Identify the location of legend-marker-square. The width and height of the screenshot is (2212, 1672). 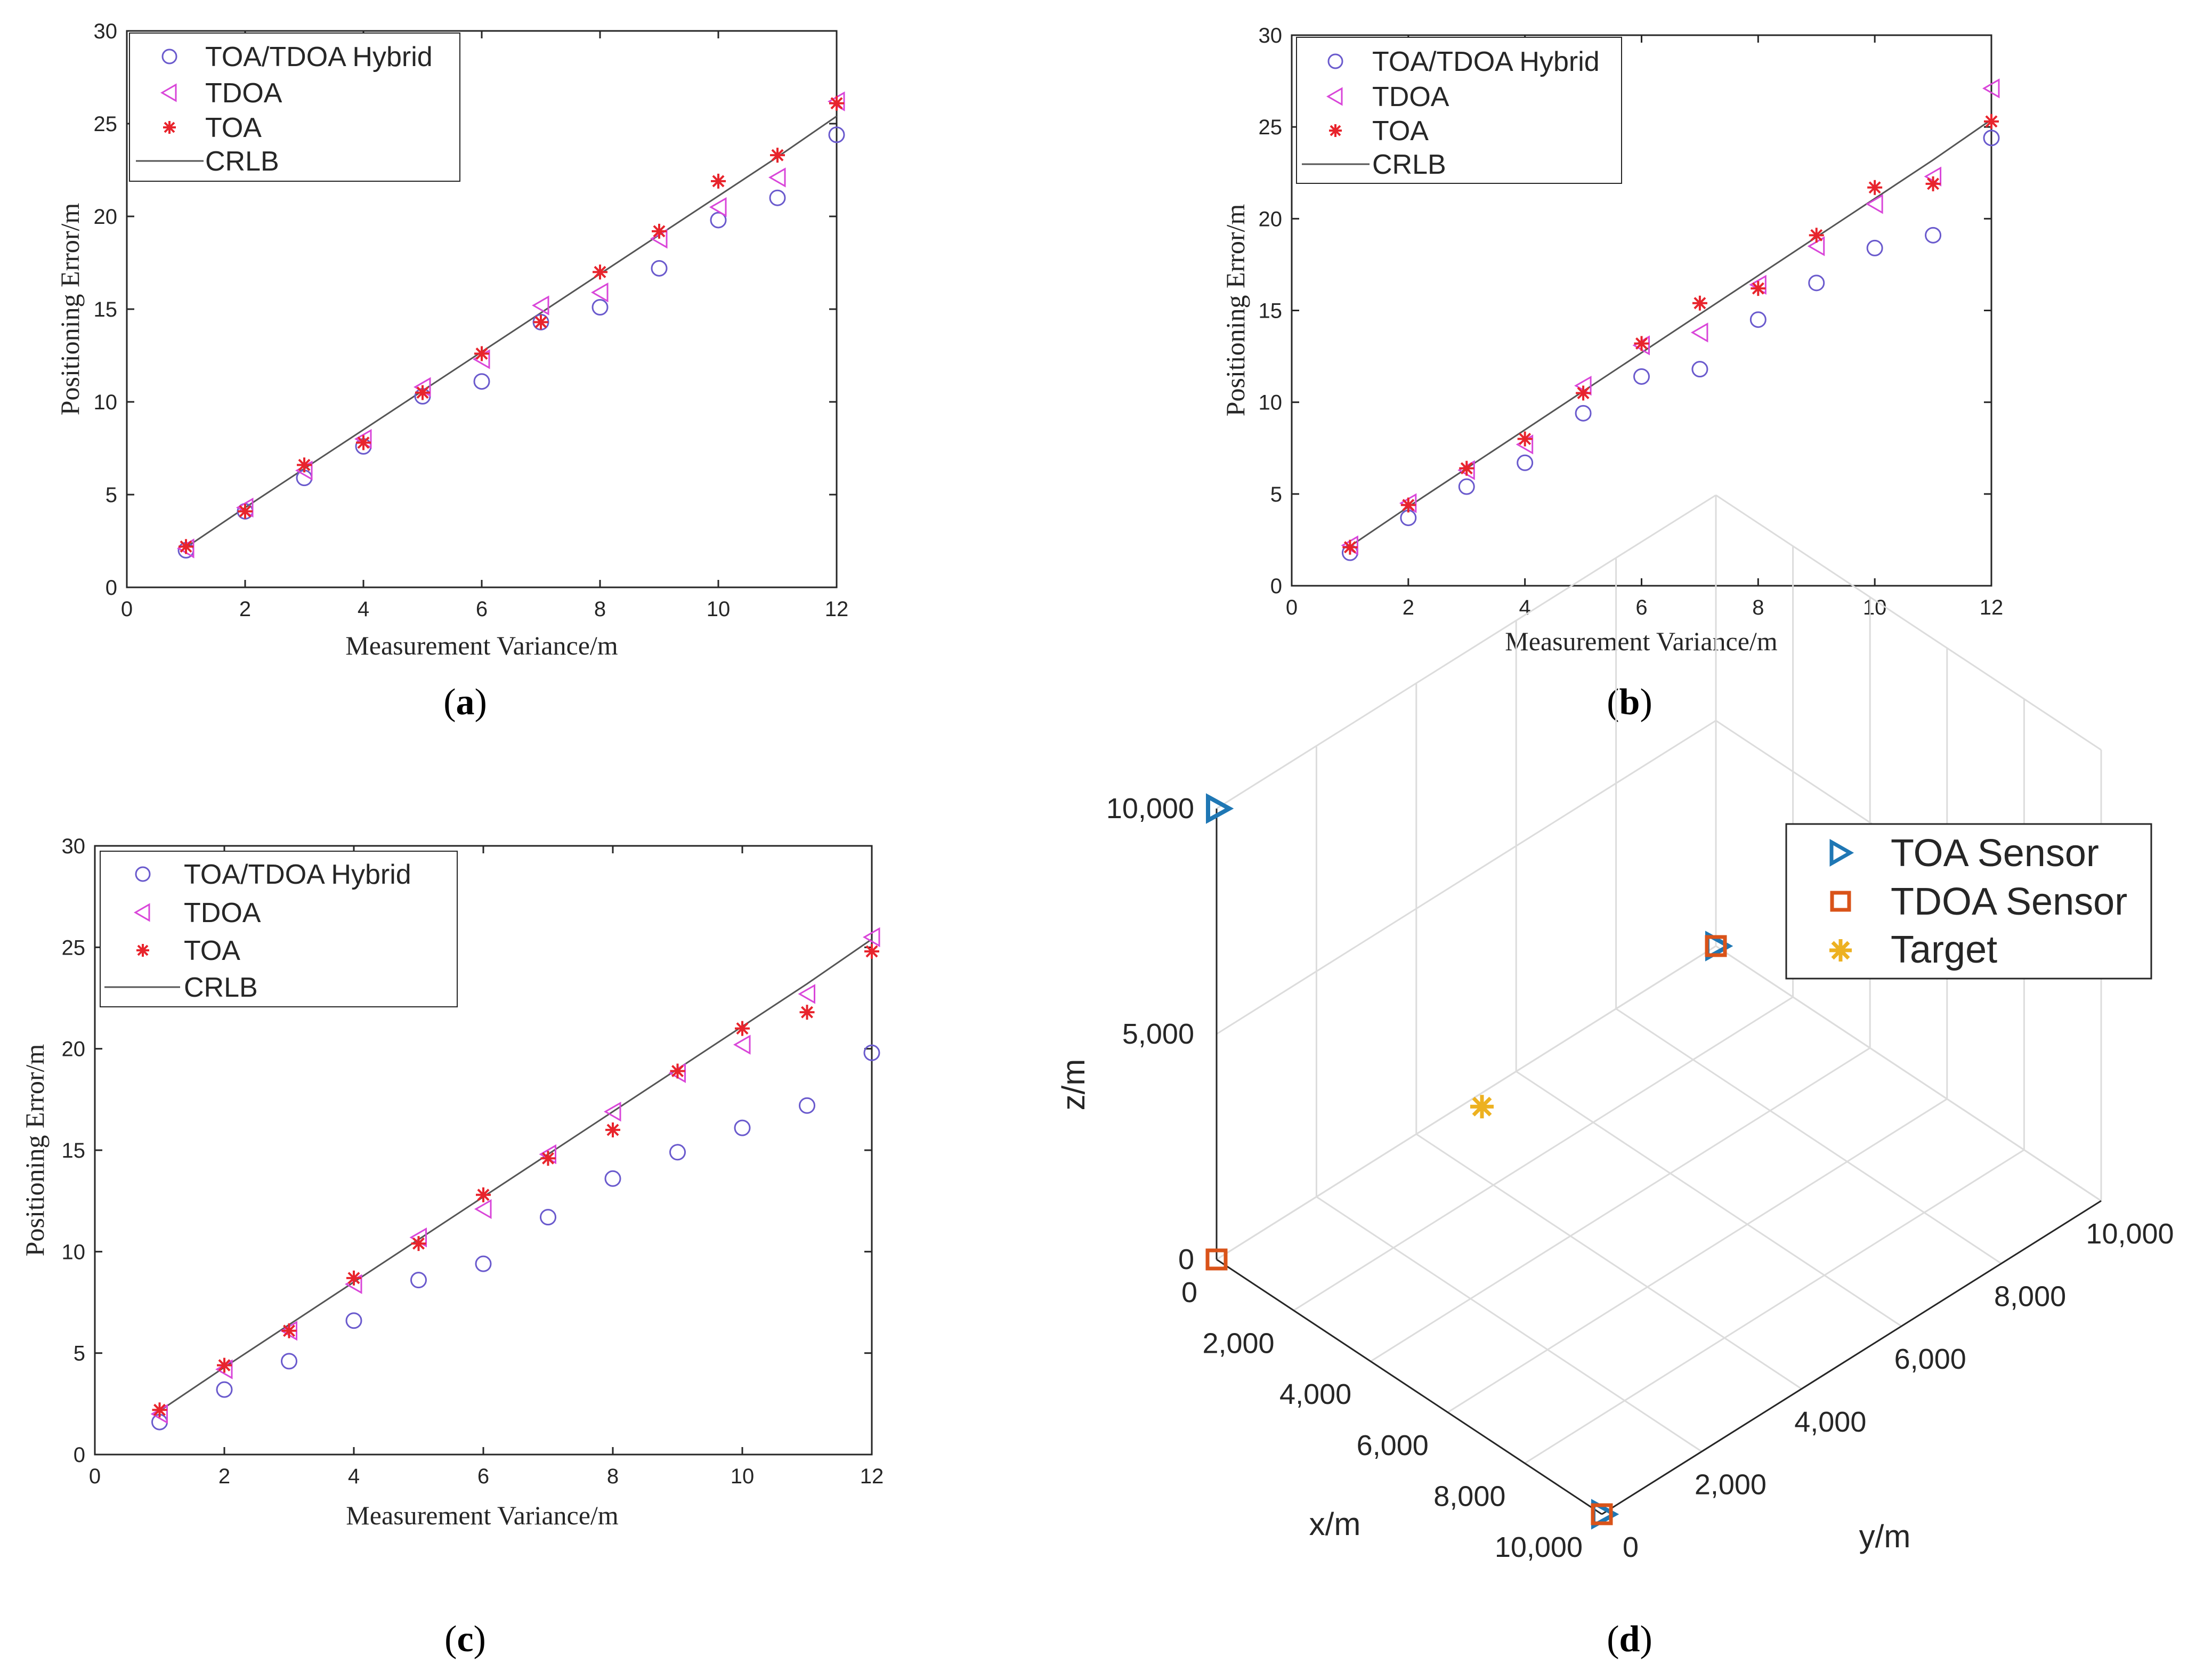
(1840, 901).